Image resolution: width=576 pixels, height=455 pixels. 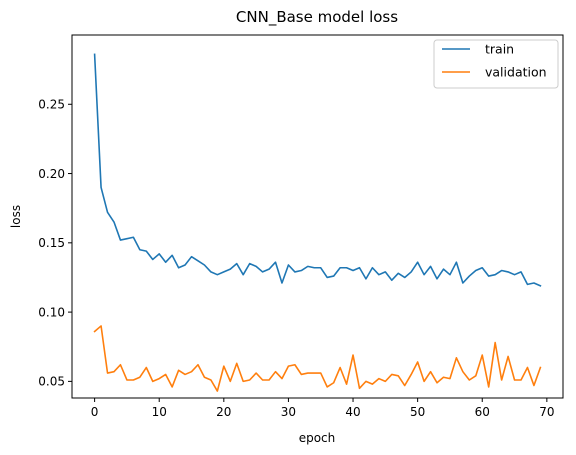 What do you see at coordinates (317, 438) in the screenshot?
I see `x-axis-label: epoch` at bounding box center [317, 438].